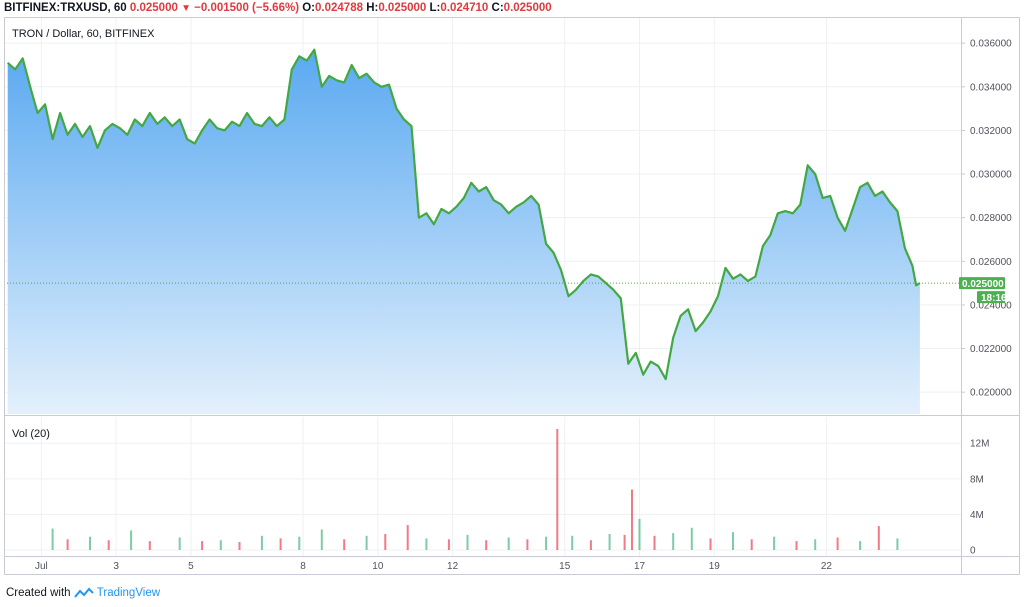 The width and height of the screenshot is (1024, 607). Describe the element at coordinates (991, 349) in the screenshot. I see `y-tick-label: 0.022000` at that location.